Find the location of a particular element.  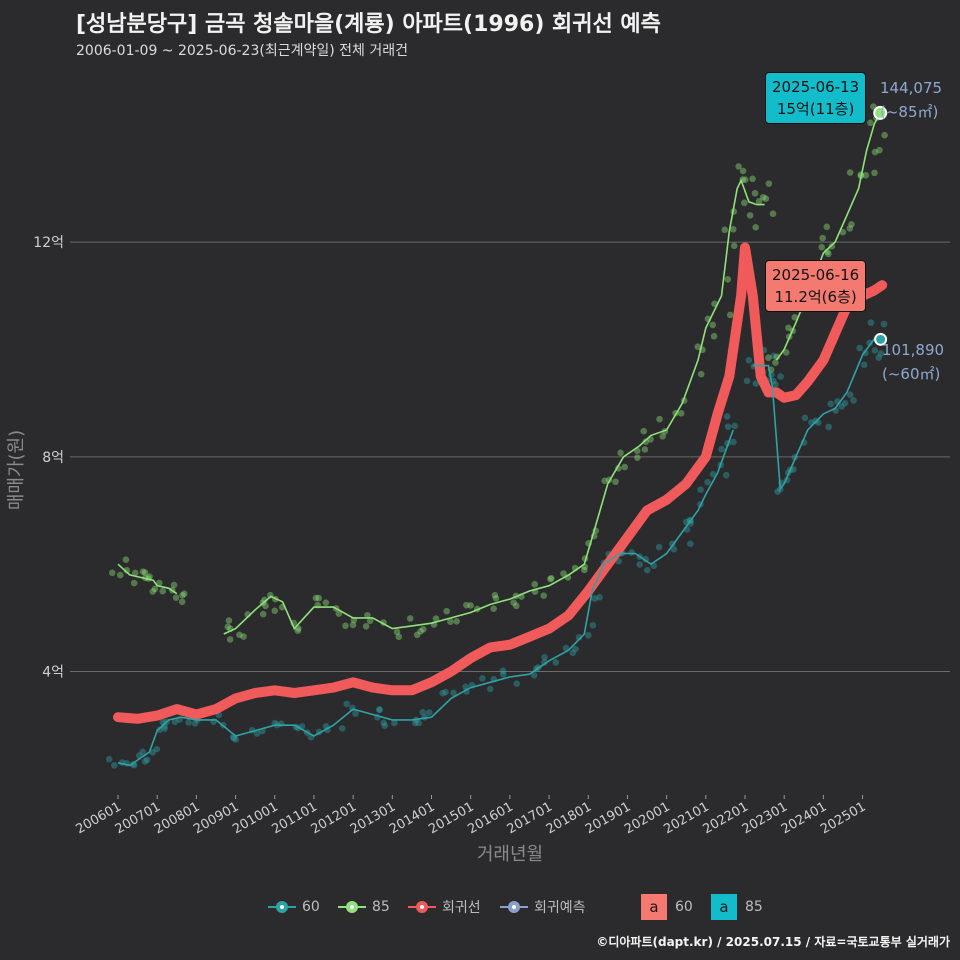

series-endpoints is located at coordinates (880, 225).